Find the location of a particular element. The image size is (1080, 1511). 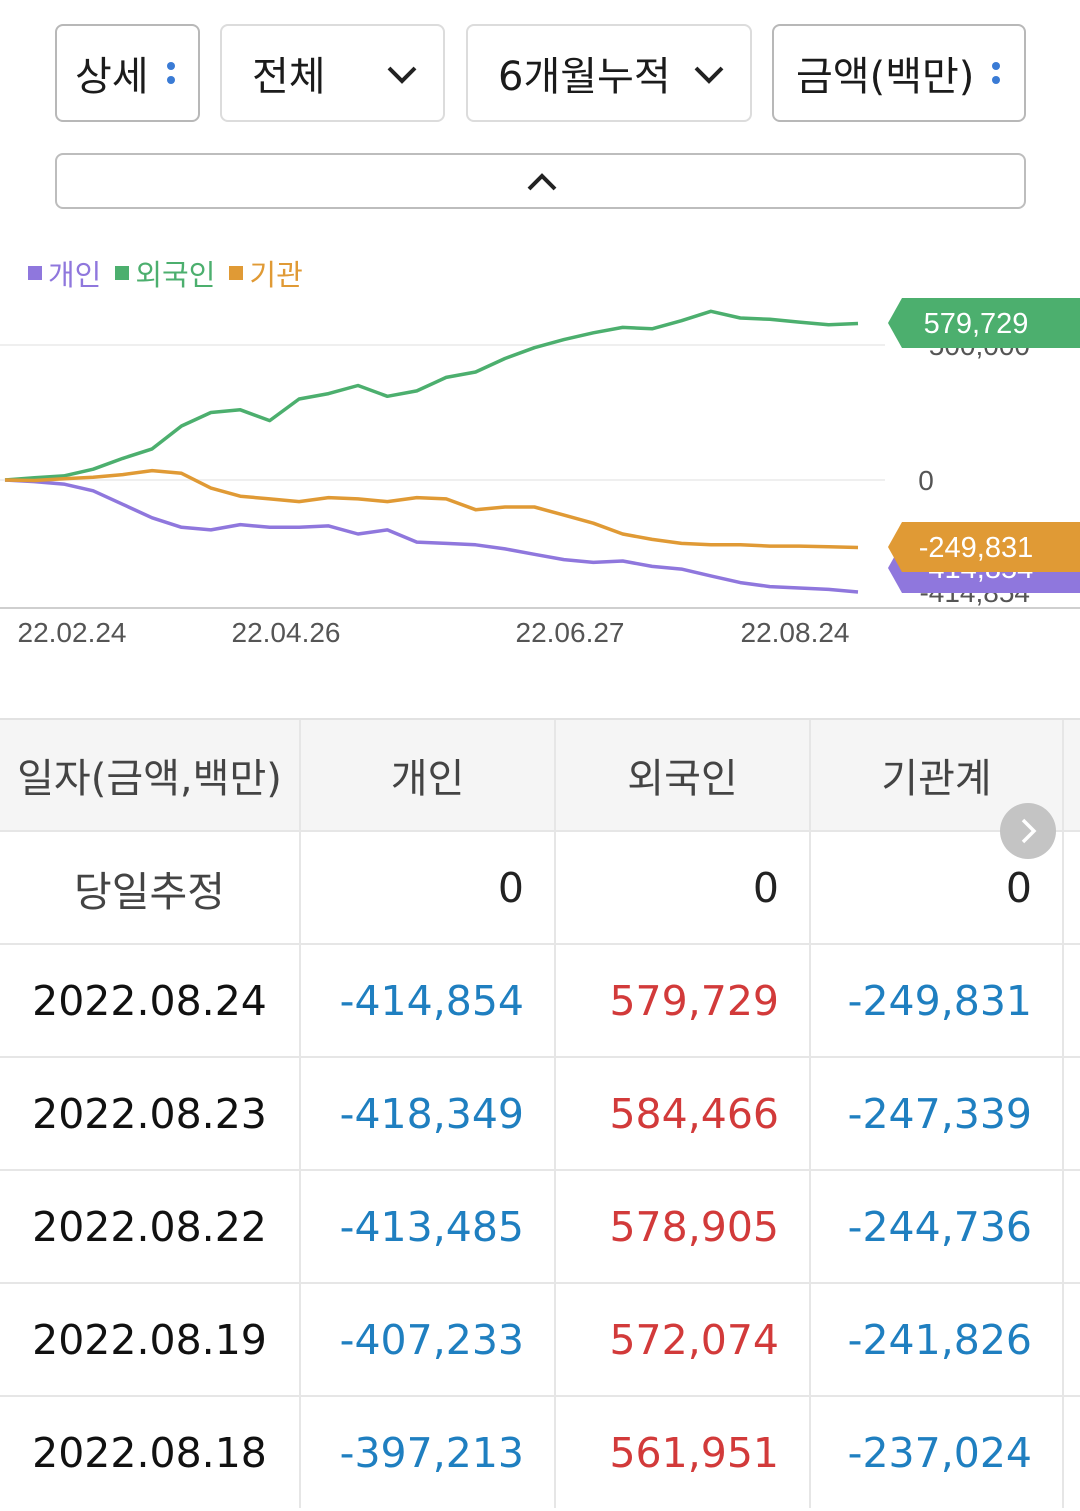

chevron-right-icon is located at coordinates (1029, 831).